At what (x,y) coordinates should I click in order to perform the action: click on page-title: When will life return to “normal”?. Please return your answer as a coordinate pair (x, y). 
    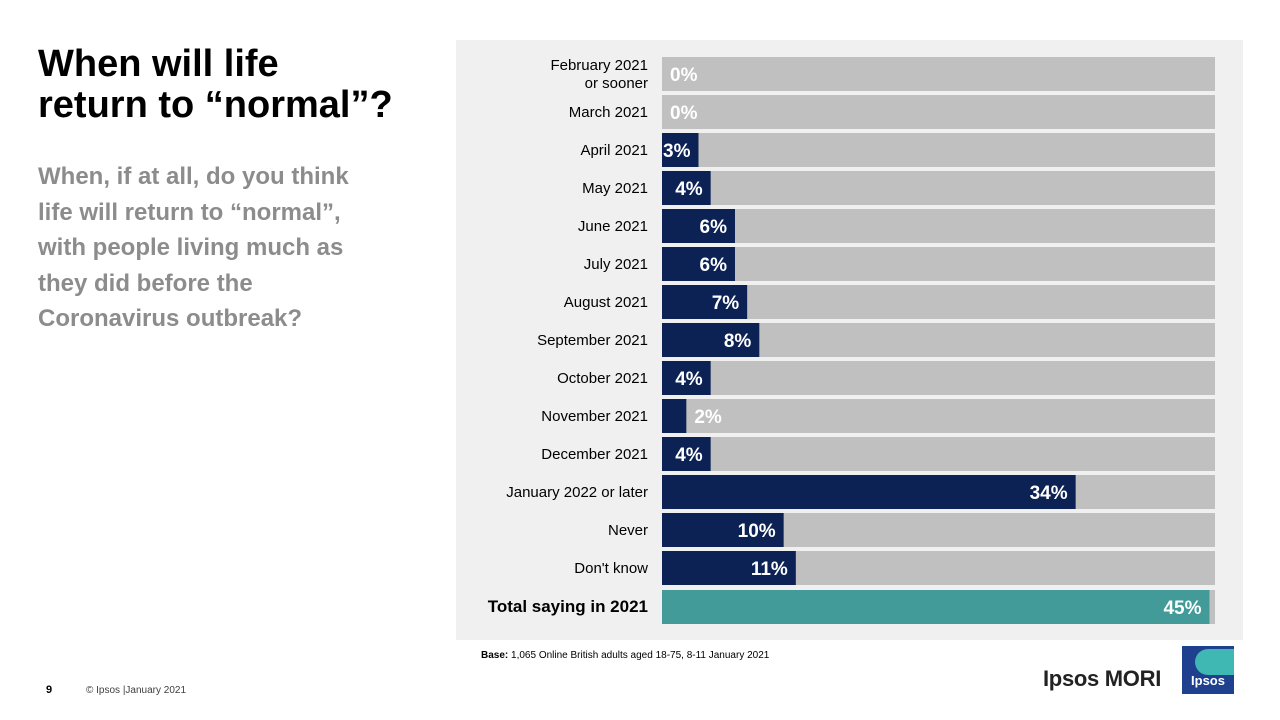
    Looking at the image, I should click on (248, 85).